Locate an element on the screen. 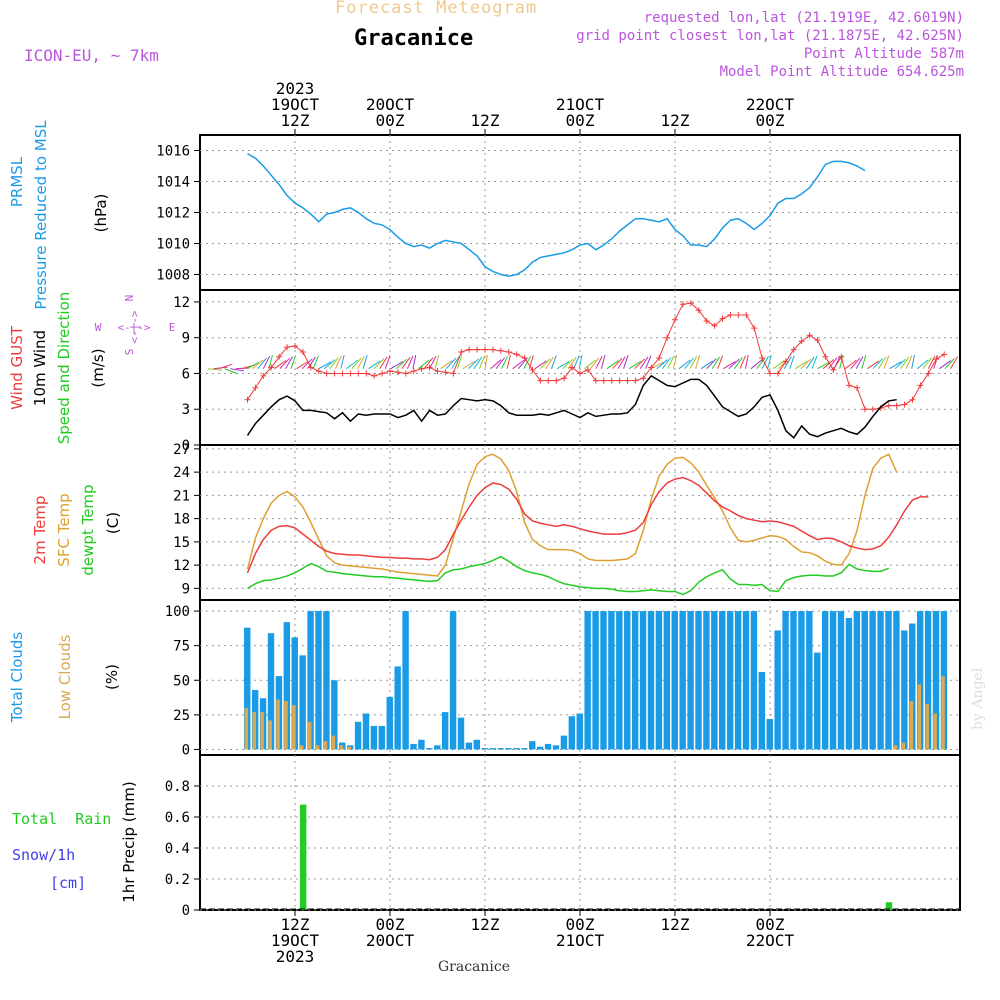 Image resolution: width=1000 pixels, height=1000 pixels. y-tick-label: 3 is located at coordinates (186, 410).